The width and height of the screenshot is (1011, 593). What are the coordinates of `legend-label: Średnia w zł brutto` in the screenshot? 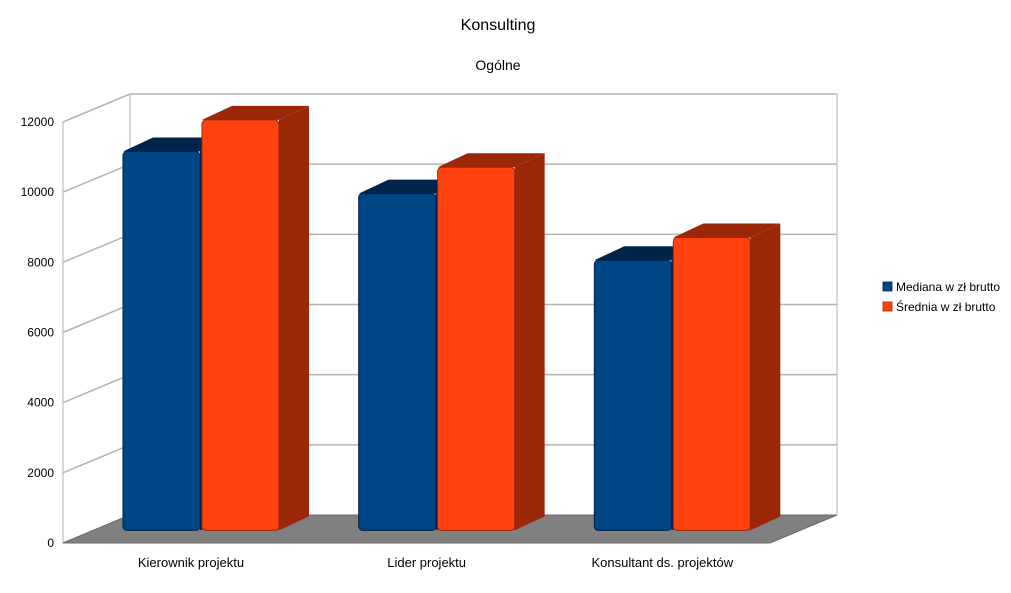 It's located at (946, 306).